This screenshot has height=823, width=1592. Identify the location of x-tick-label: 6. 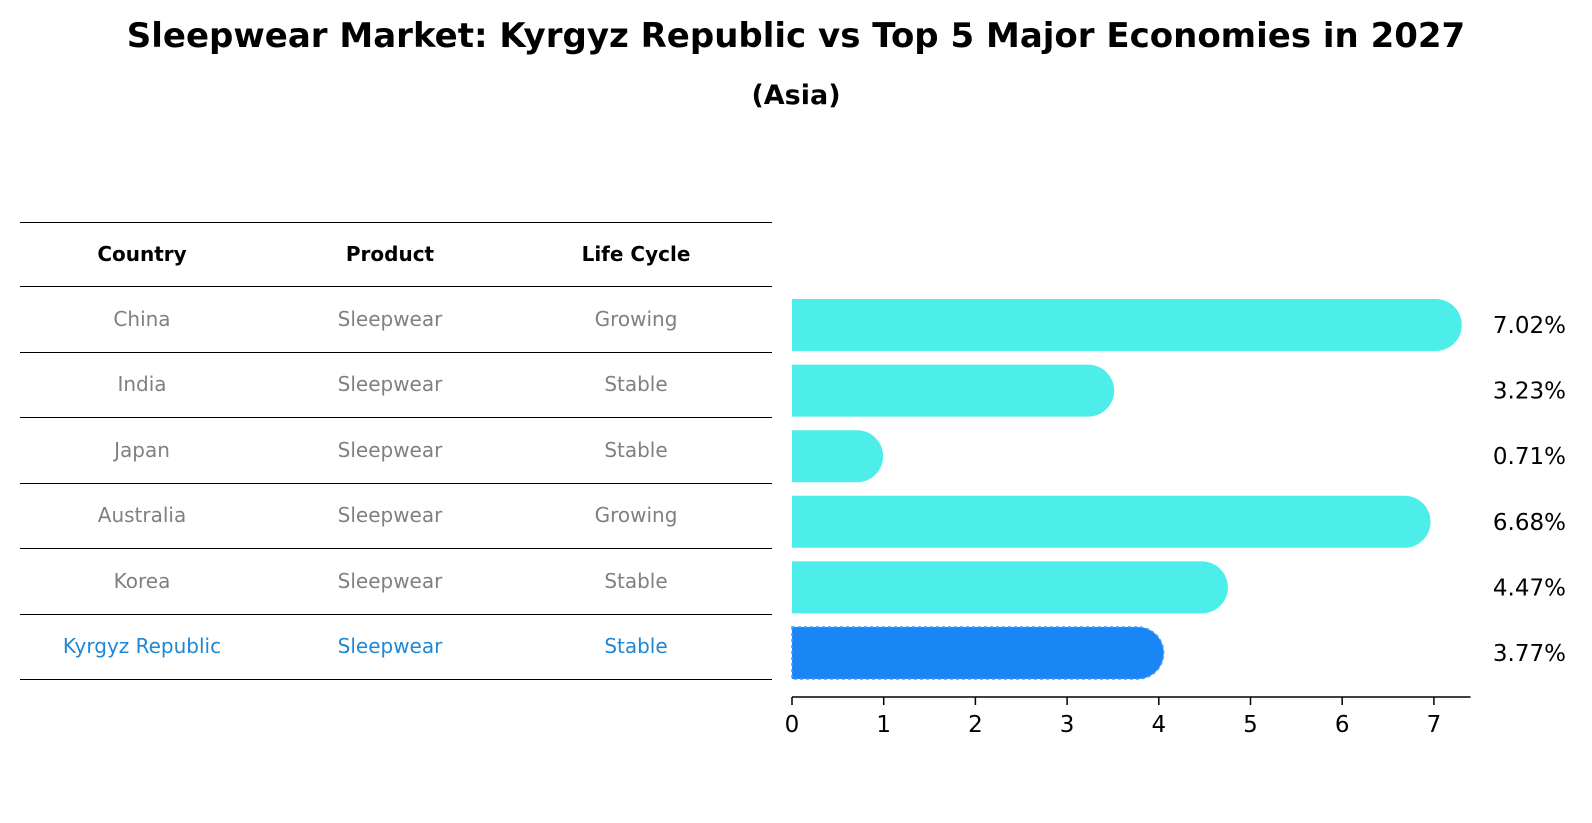
(1342, 725).